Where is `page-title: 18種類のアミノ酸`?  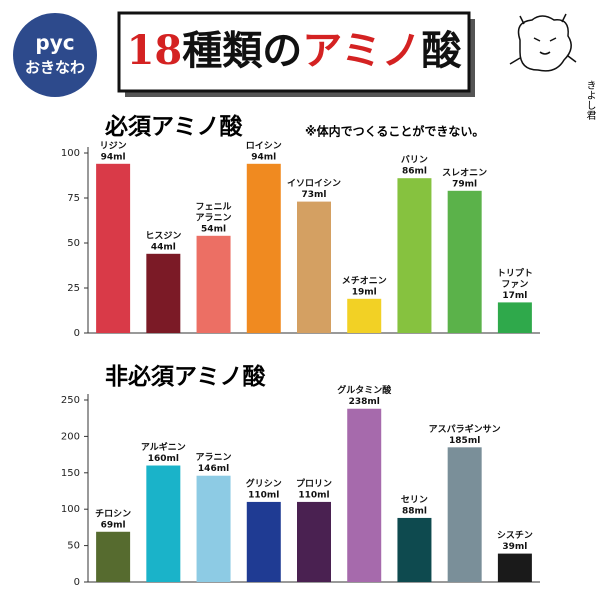 page-title: 18種類のアミノ酸 is located at coordinates (295, 50).